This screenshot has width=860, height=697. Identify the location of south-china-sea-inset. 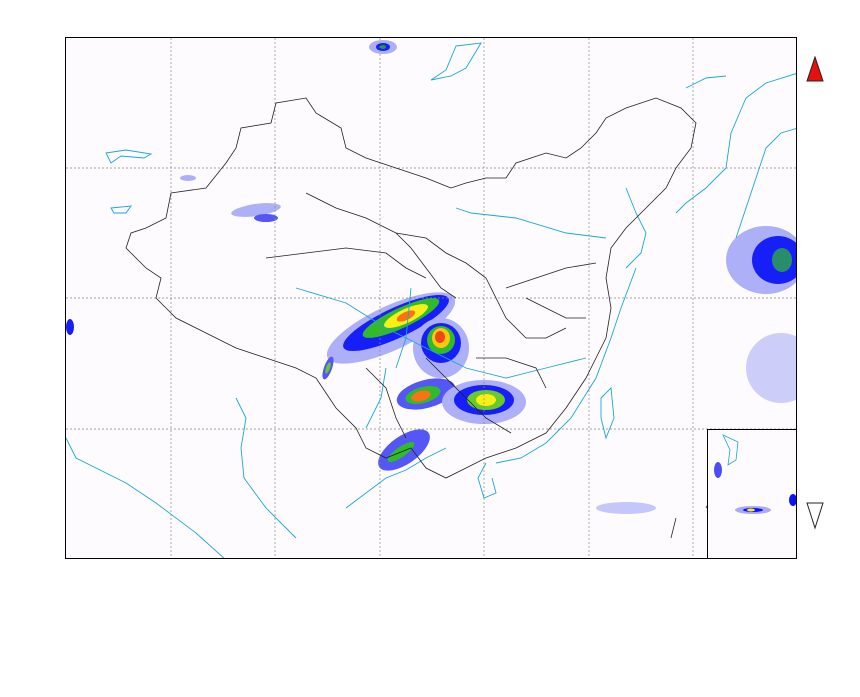
(751, 493).